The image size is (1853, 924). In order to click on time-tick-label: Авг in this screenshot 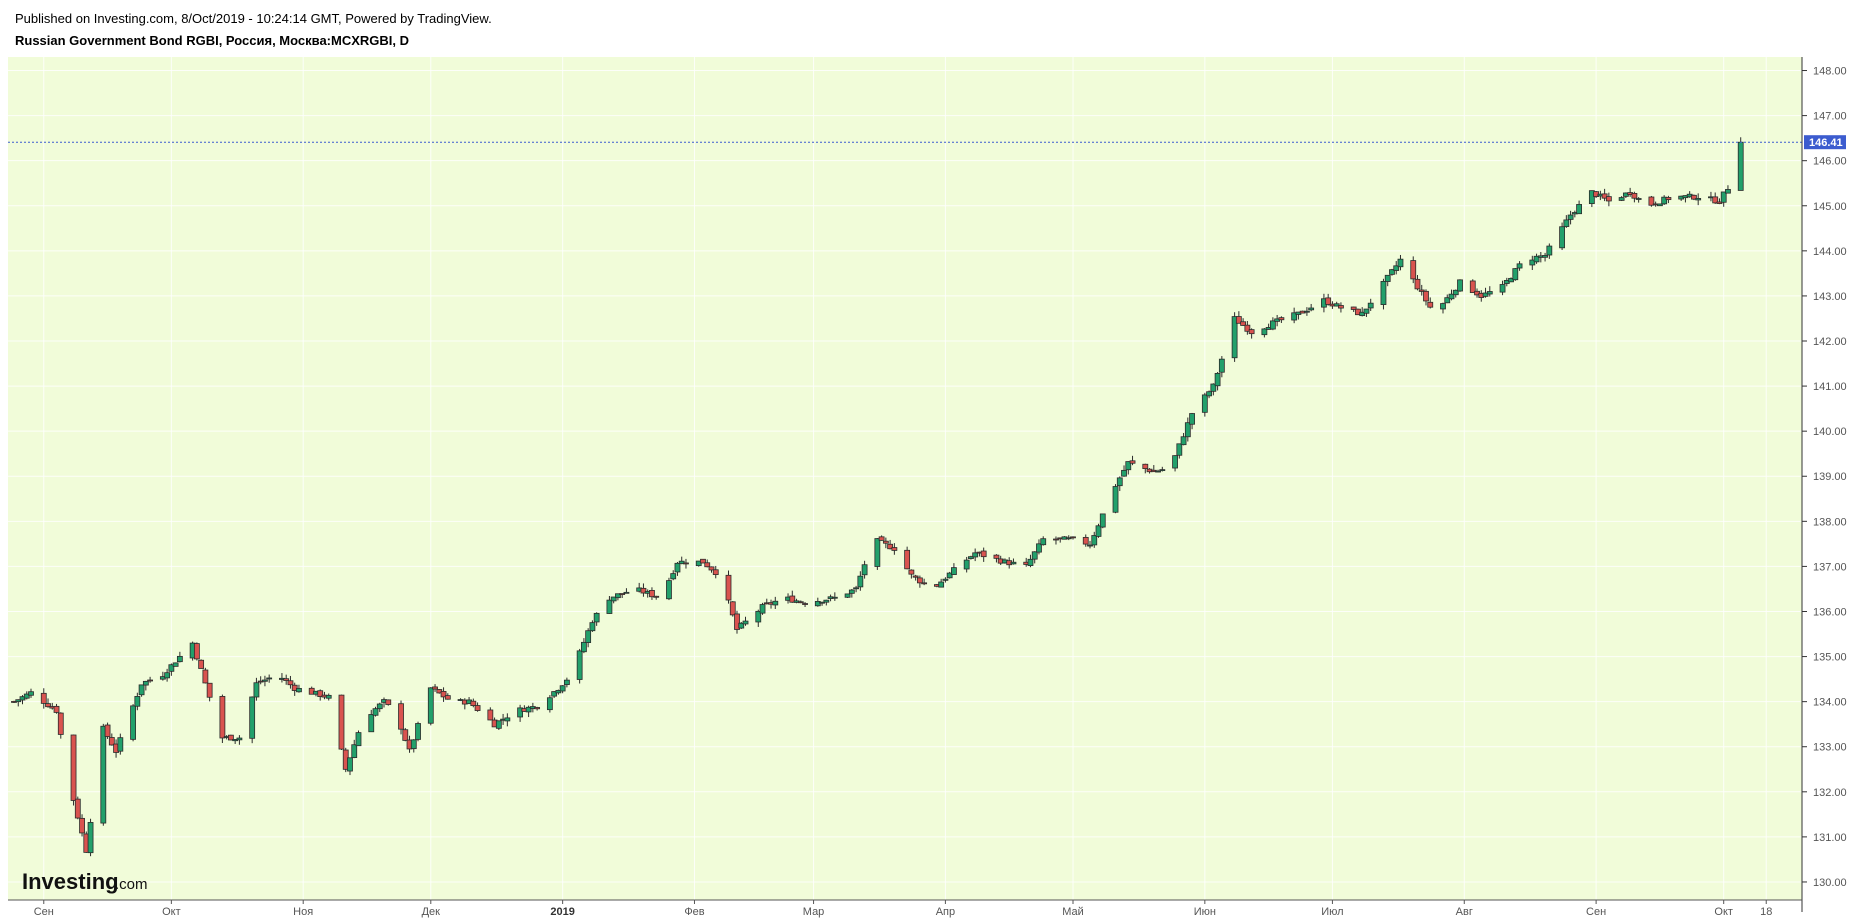, I will do `click(1464, 912)`.